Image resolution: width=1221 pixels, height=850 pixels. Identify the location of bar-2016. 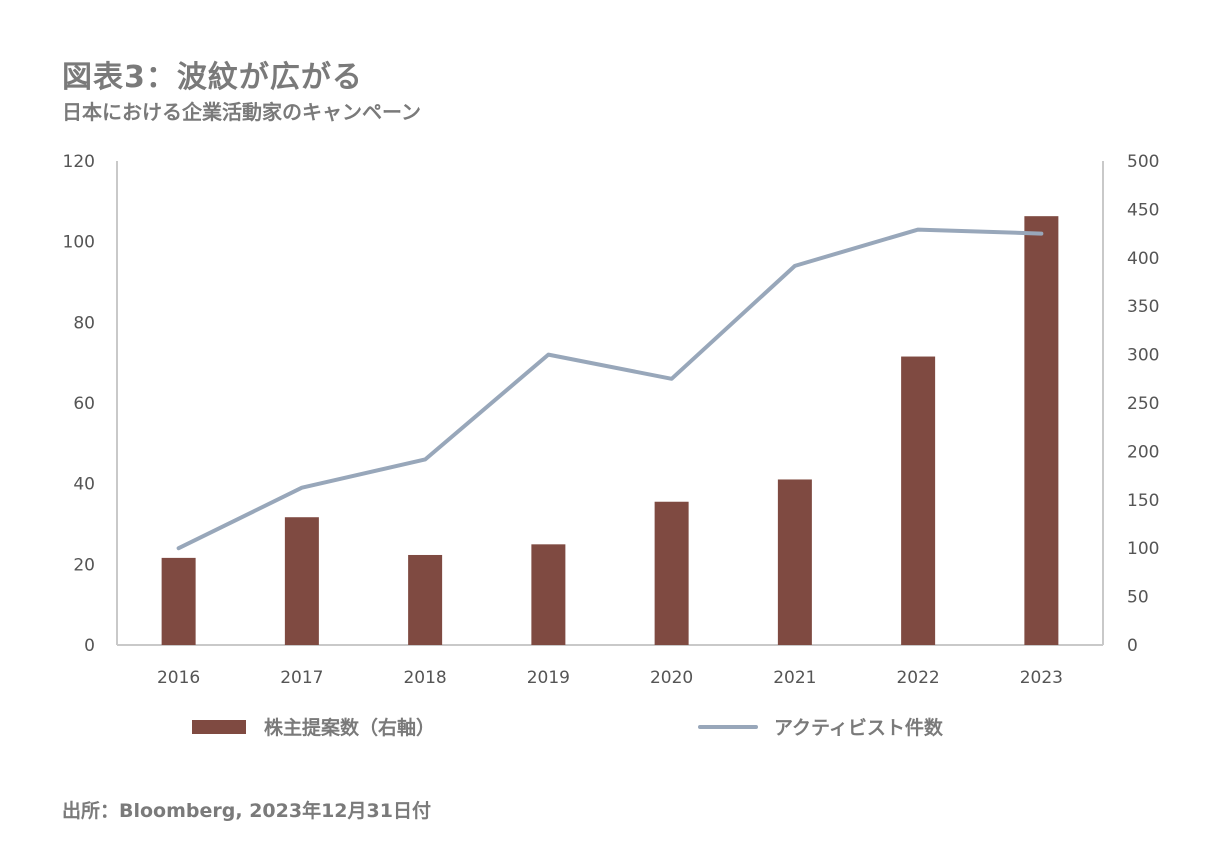
(178, 601).